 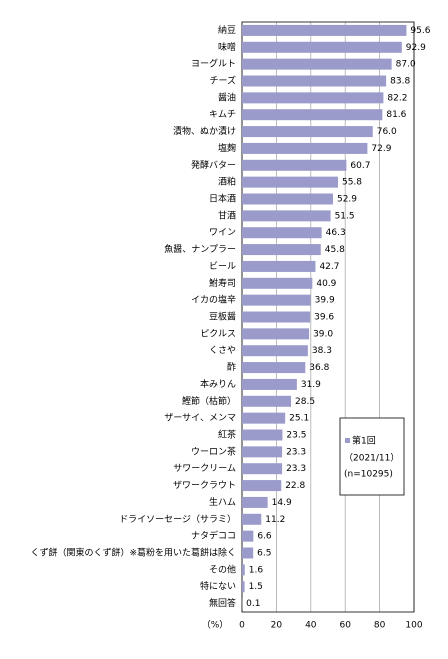 I want to click on y-tick-label: 味噌, so click(x=227, y=47).